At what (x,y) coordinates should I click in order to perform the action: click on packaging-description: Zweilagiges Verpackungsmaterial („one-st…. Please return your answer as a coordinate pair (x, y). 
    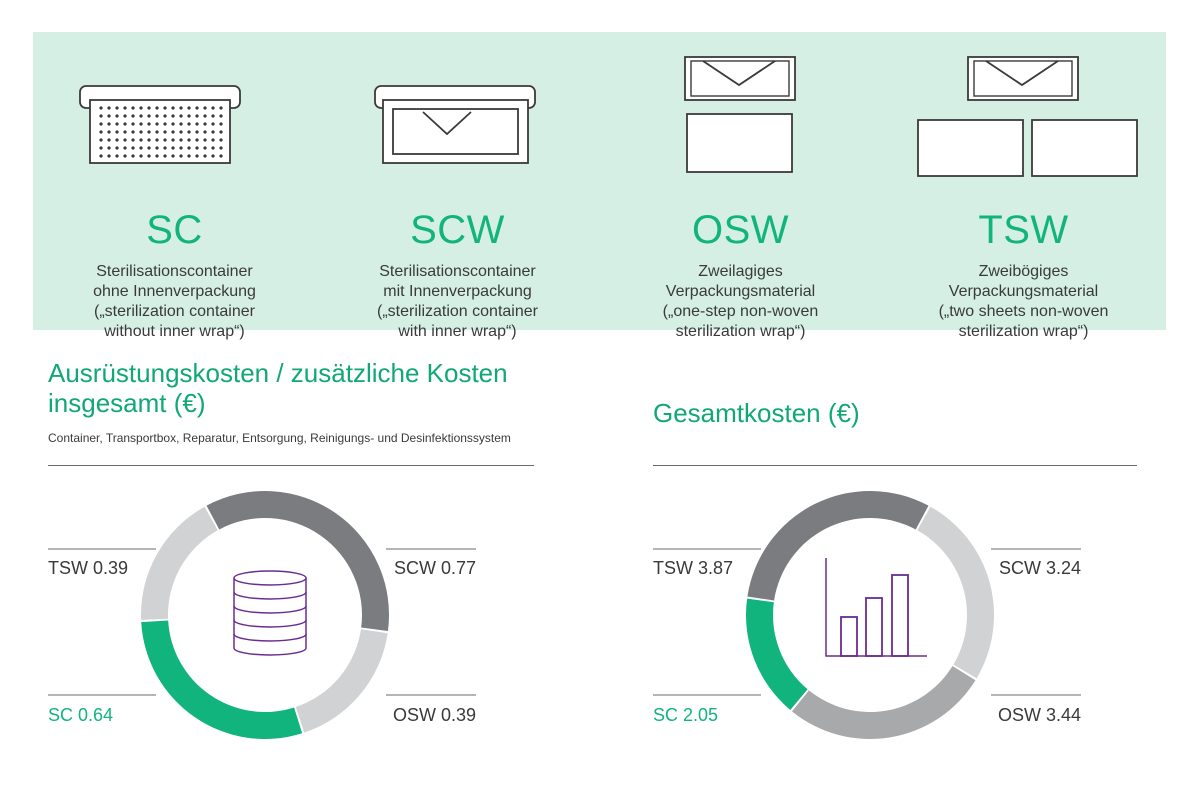
    Looking at the image, I should click on (740, 301).